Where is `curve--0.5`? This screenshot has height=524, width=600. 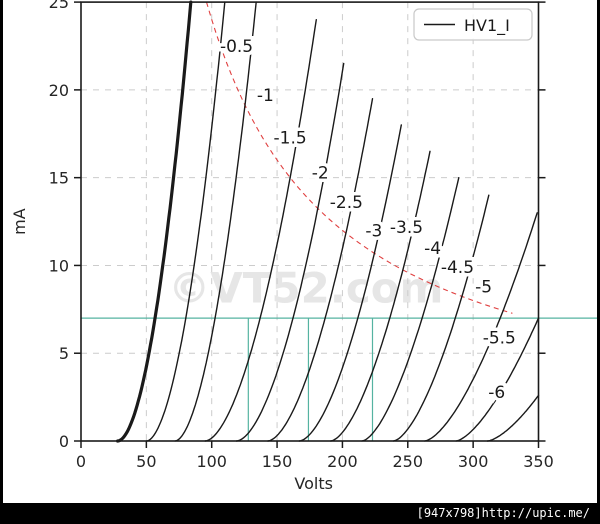 curve--0.5 is located at coordinates (185, 221).